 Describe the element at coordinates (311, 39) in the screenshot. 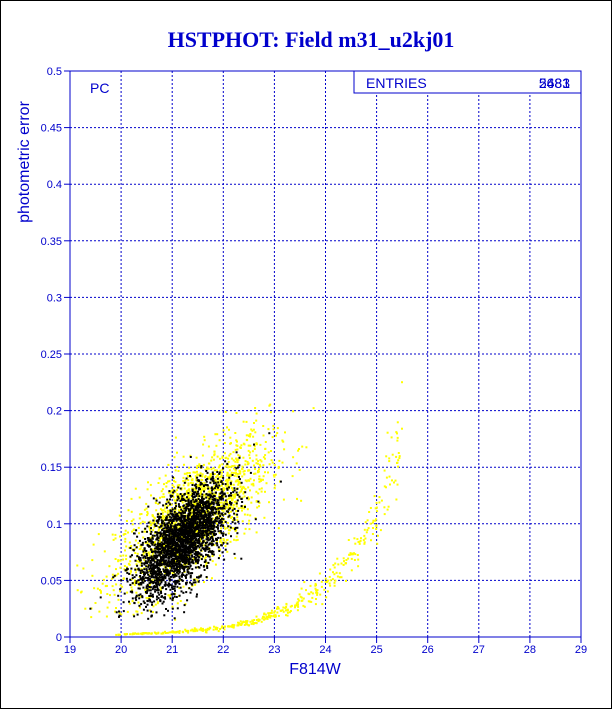

I see `chart-title: HSTPHOT: Field m31_u2kj01` at that location.